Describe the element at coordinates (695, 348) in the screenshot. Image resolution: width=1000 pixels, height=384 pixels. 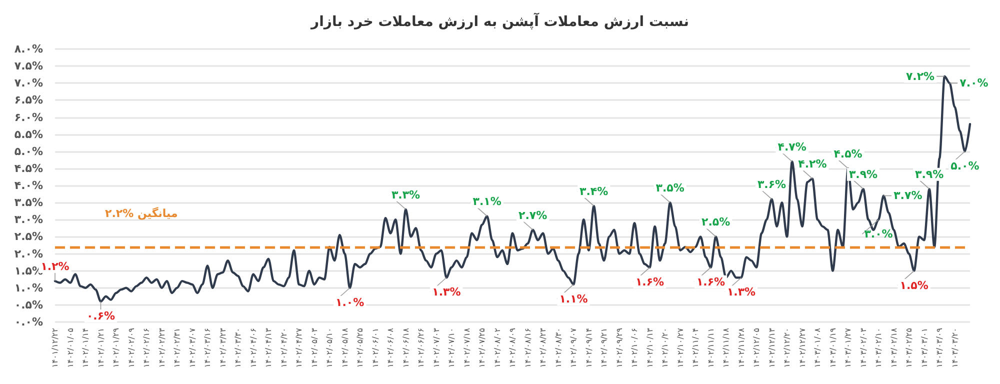
I see `x-tick-label: ۱۴۰۲/۱۱/۰۴` at that location.